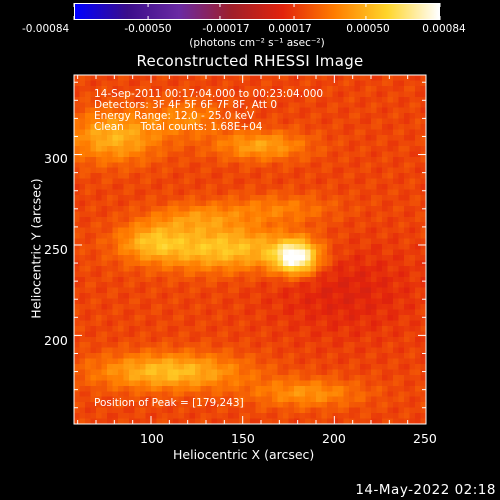  Describe the element at coordinates (290, 29) in the screenshot. I see `colorbar-tick-label: 0.00017` at that location.